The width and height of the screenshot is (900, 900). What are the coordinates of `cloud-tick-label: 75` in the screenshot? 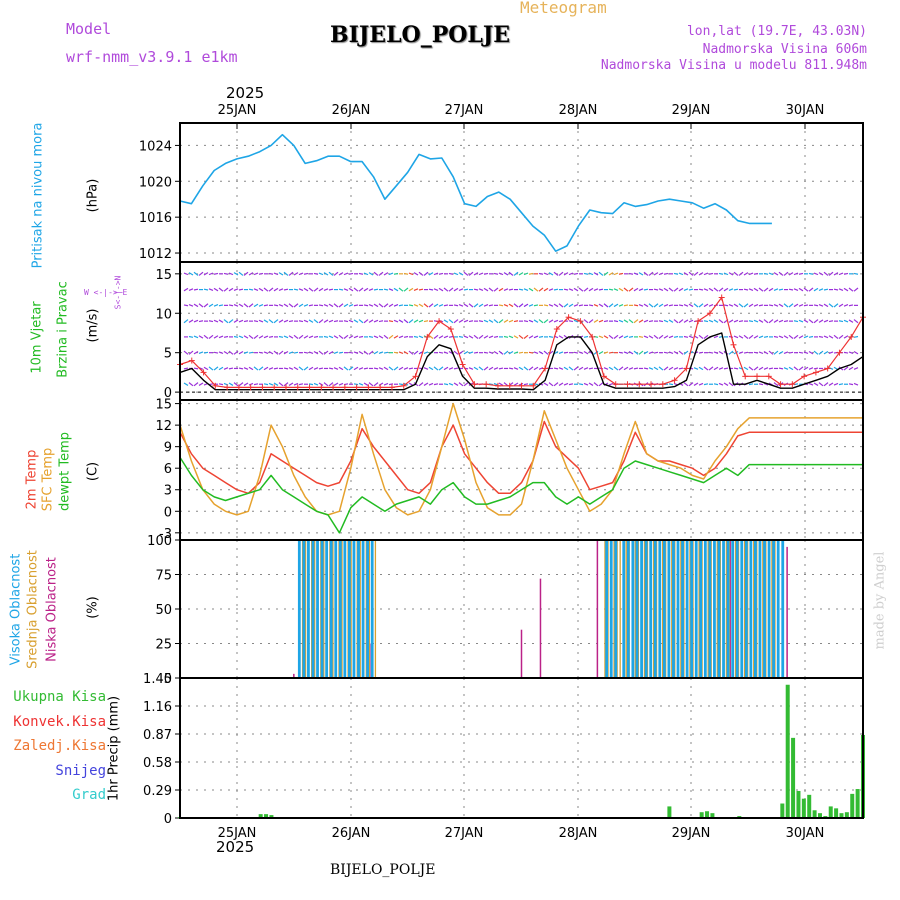 It's located at (163, 576).